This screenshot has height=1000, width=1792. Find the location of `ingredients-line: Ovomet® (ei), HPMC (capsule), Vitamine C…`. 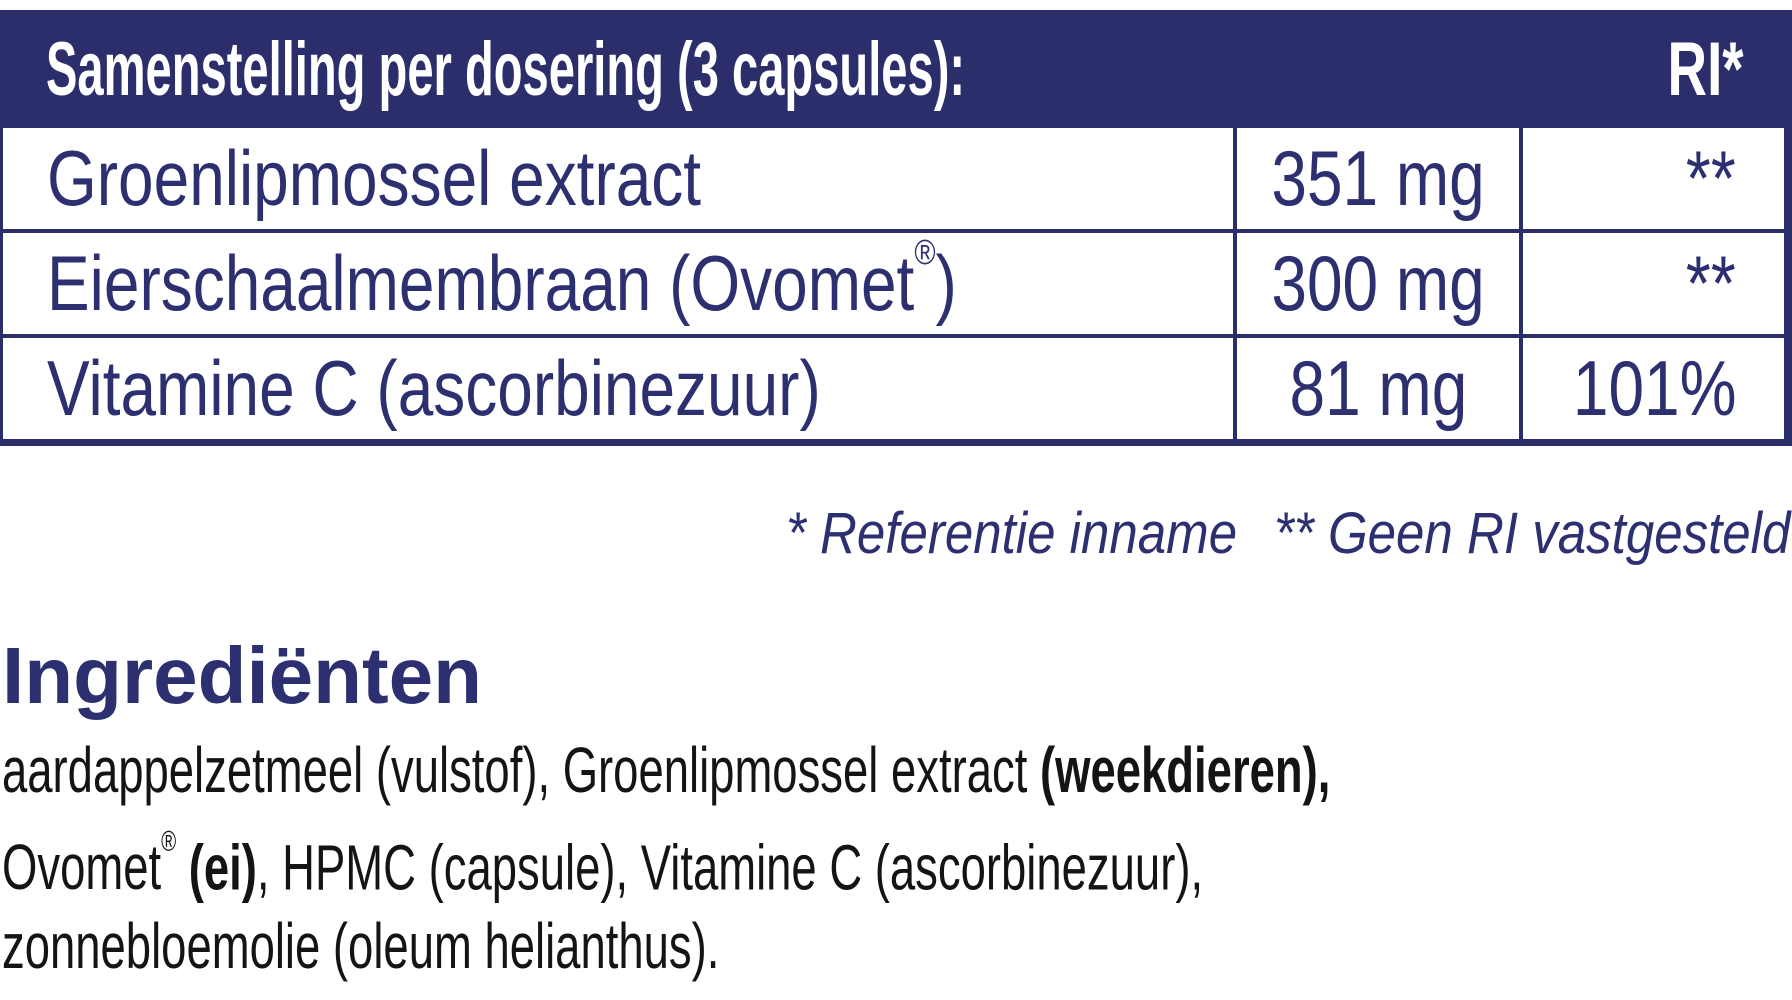

ingredients-line: Ovomet® (ei), HPMC (capsule), Vitamine C… is located at coordinates (897, 858).